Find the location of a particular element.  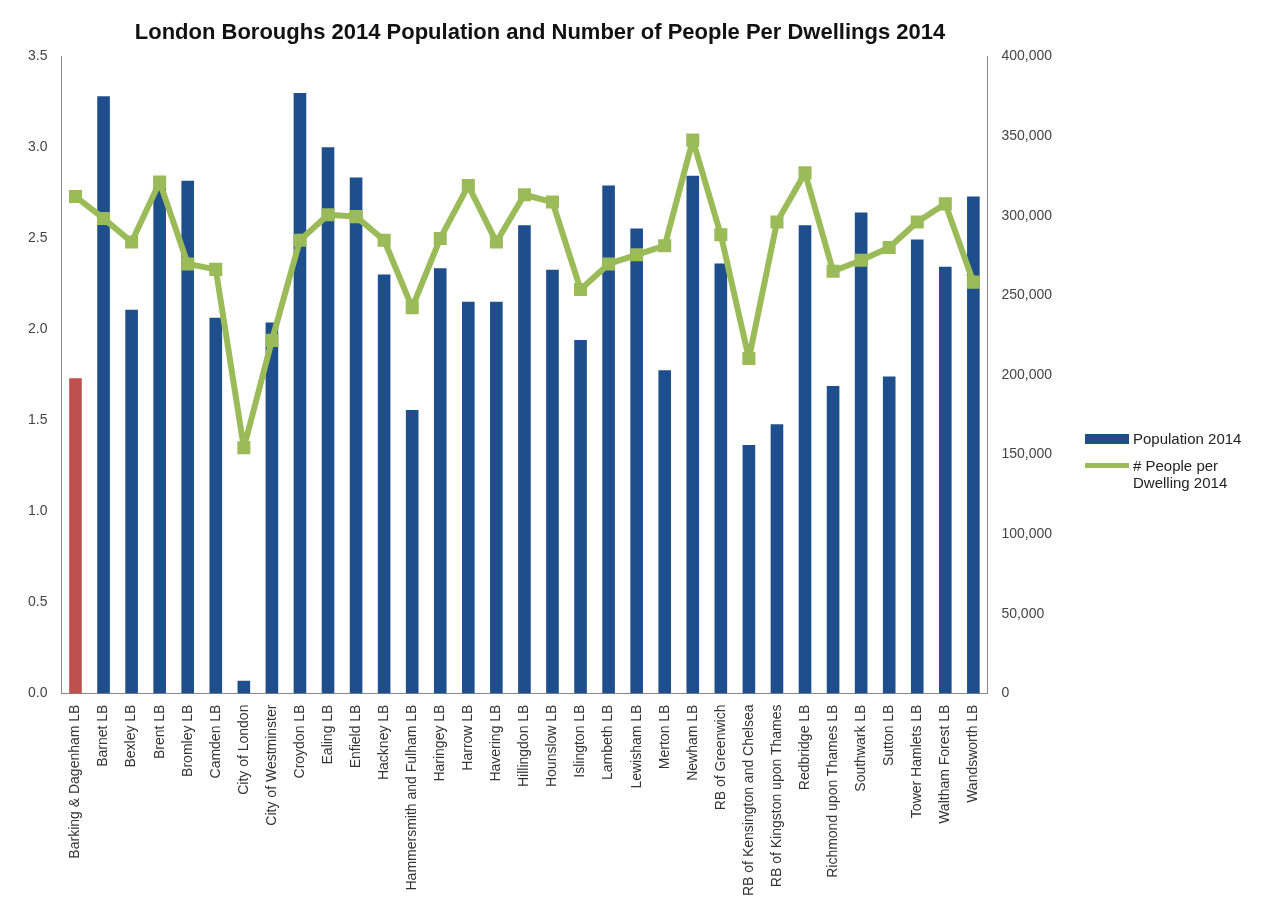

legend-label: # People per Dwelling 2014 is located at coordinates (1181, 474).